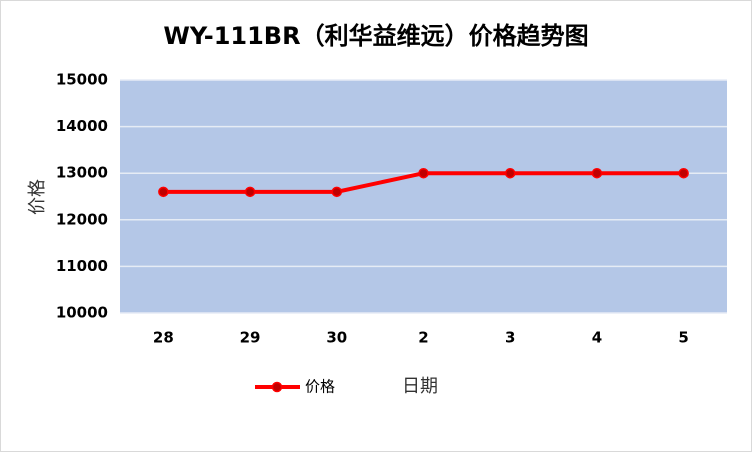 This screenshot has width=752, height=452. What do you see at coordinates (336, 338) in the screenshot?
I see `x-tick-label: 30` at bounding box center [336, 338].